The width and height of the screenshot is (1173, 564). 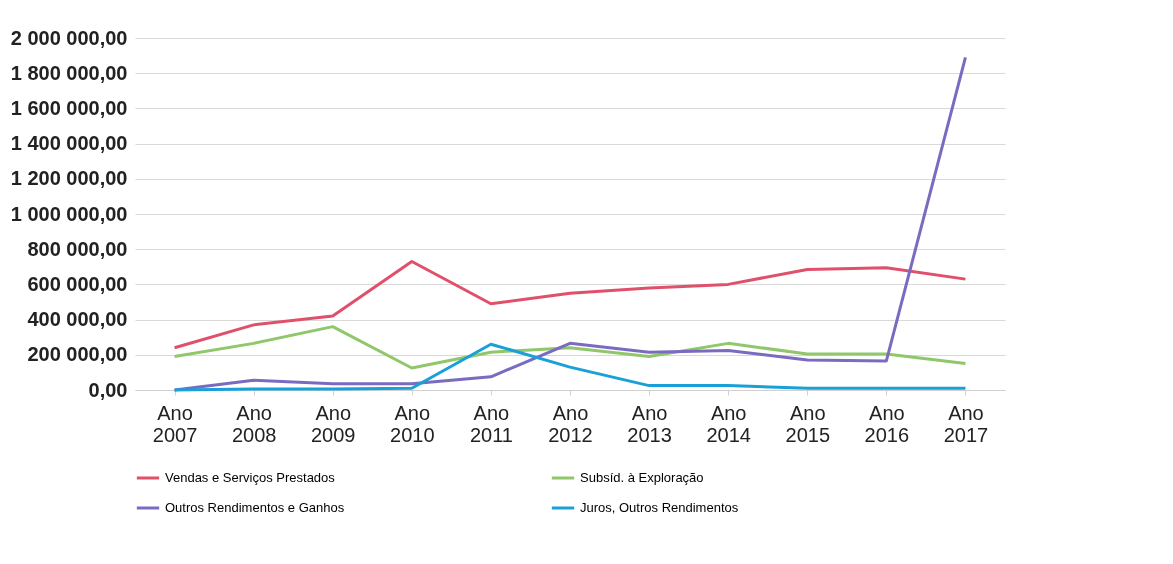 What do you see at coordinates (333, 423) in the screenshot?
I see `x-tick-label: Ano 2009` at bounding box center [333, 423].